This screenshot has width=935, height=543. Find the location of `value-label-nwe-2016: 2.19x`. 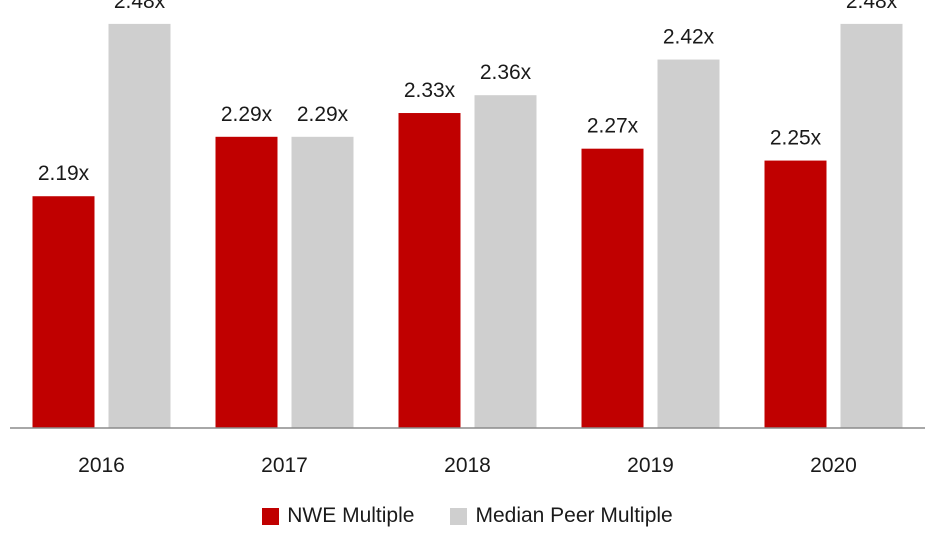

value-label-nwe-2016: 2.19x is located at coordinates (64, 173).